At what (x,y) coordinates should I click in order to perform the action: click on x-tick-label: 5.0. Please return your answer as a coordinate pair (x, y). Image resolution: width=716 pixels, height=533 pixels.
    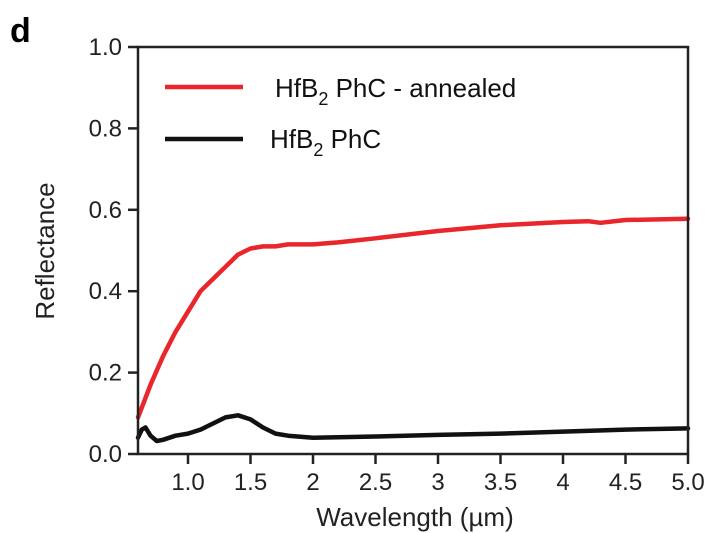
    Looking at the image, I should click on (687, 482).